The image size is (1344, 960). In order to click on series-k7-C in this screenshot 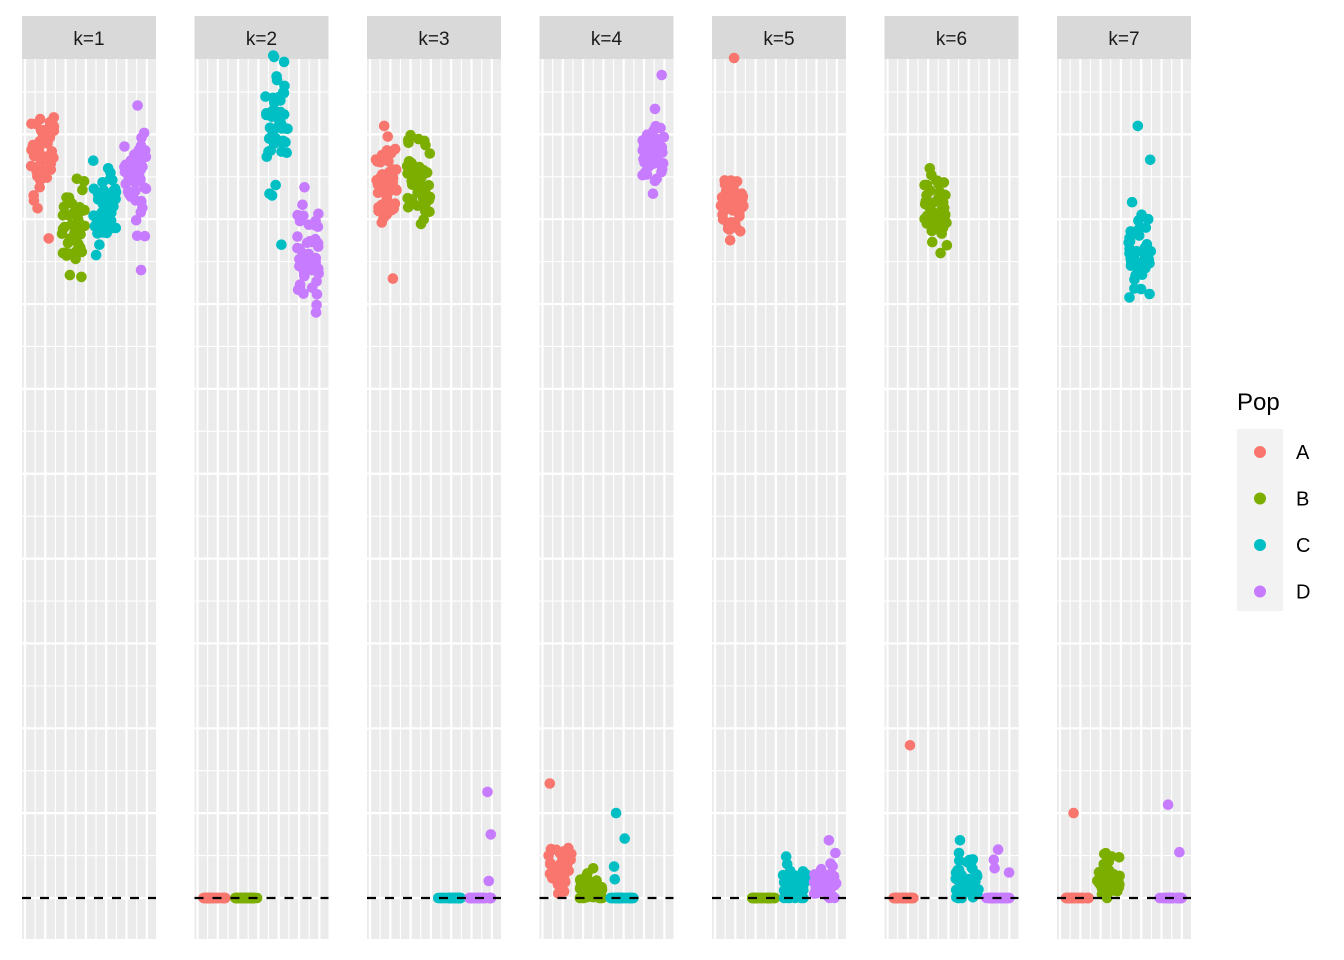, I will do `click(1140, 211)`.